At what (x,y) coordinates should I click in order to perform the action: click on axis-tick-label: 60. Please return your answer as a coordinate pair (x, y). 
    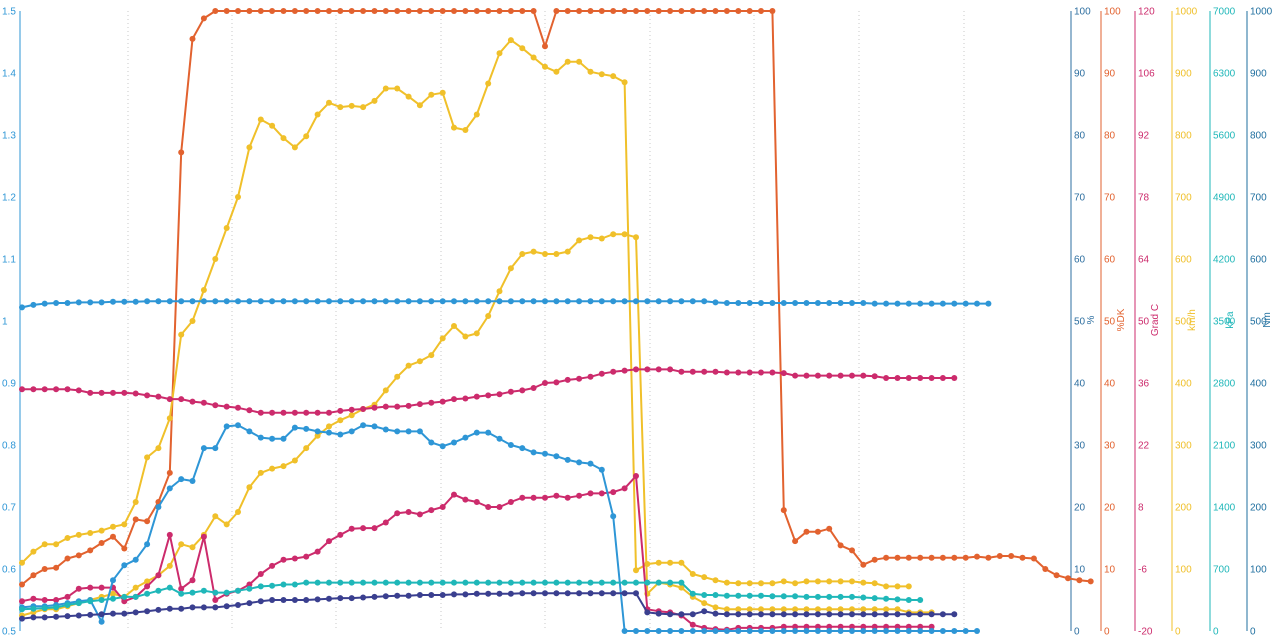
    Looking at the image, I should click on (1110, 260).